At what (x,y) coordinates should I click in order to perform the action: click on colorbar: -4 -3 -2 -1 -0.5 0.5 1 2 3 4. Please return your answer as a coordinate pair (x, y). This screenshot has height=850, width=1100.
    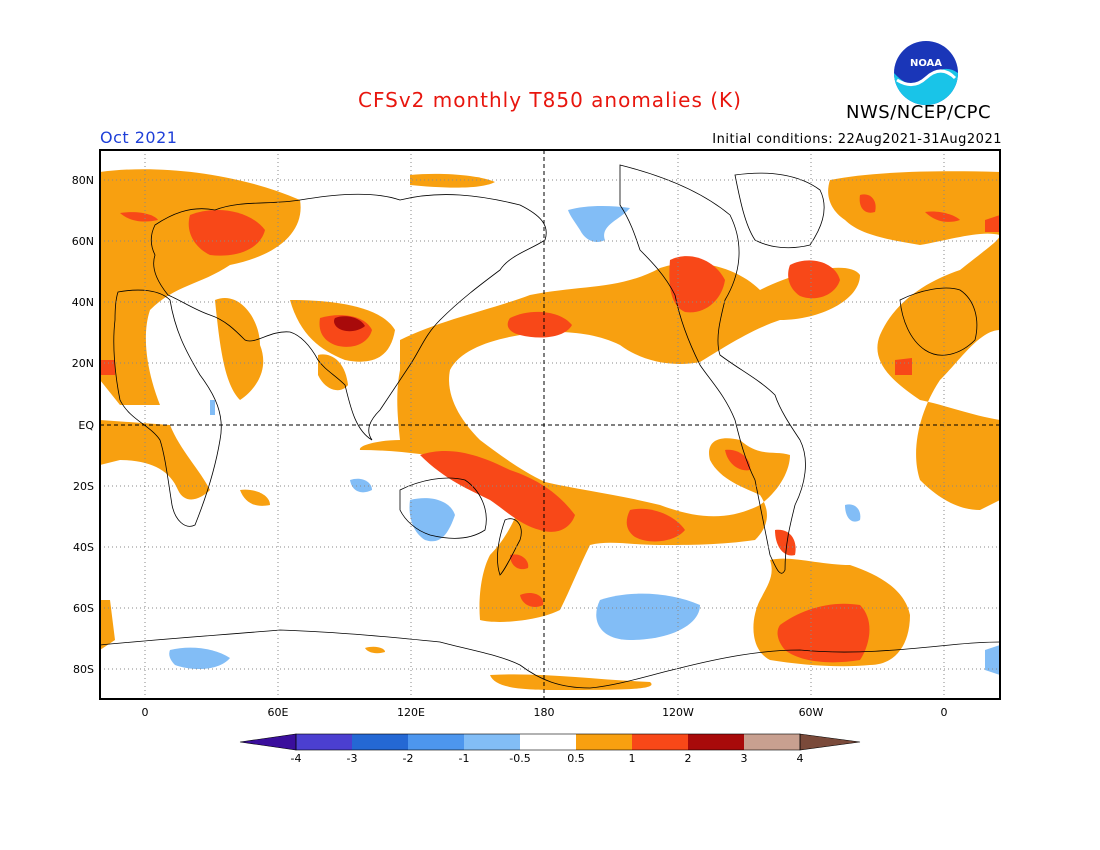
    Looking at the image, I should click on (550, 749).